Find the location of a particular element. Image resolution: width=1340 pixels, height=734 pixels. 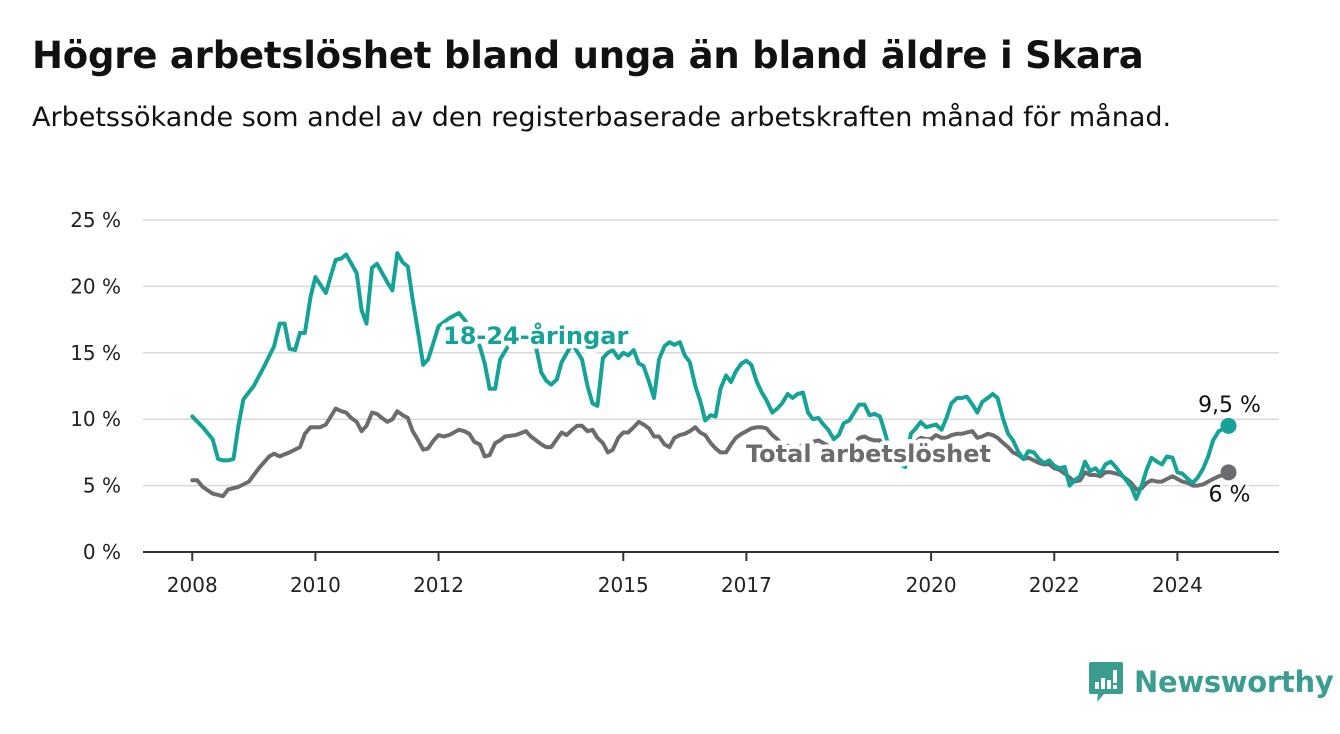

end-point-total is located at coordinates (1228, 472).